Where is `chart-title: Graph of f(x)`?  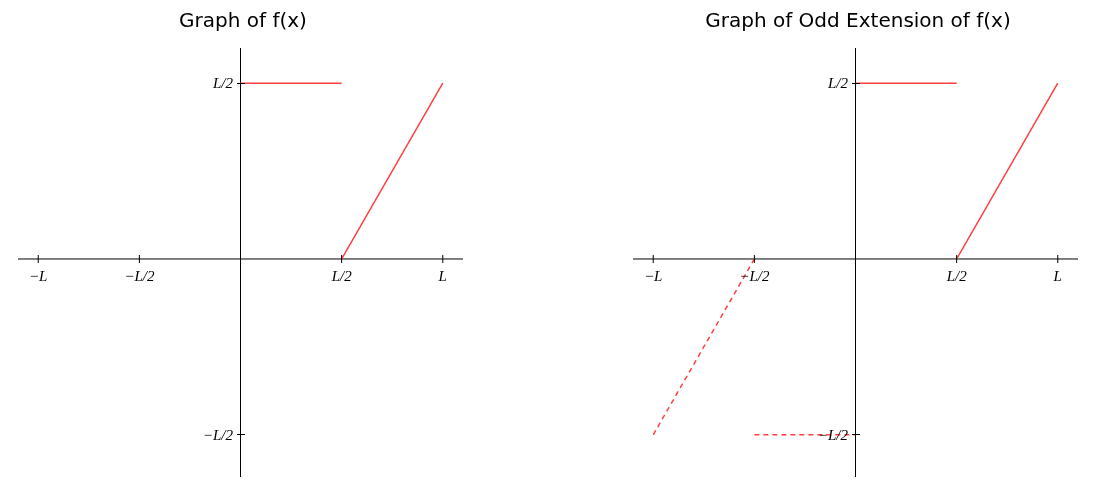 chart-title: Graph of f(x) is located at coordinates (243, 21).